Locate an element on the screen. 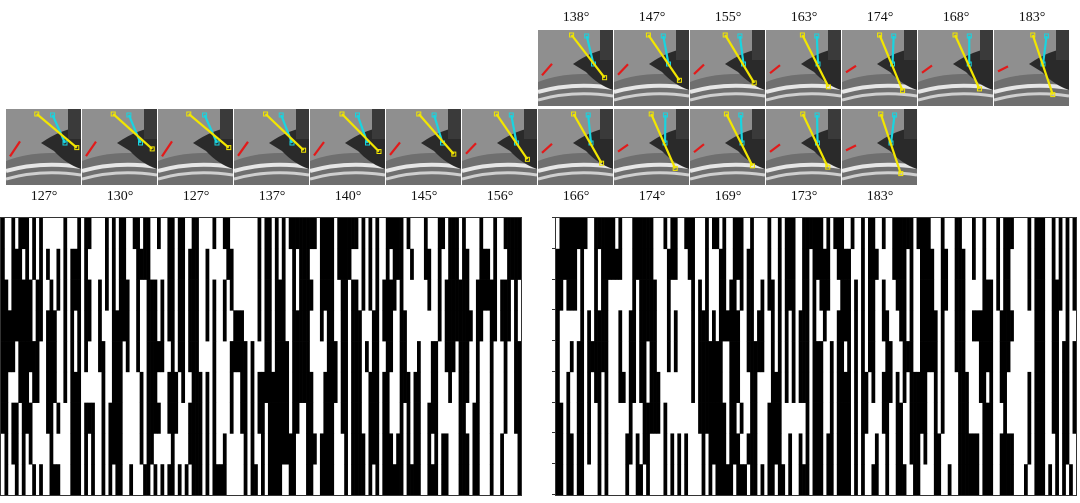 The image size is (1080, 503). top-angle-label-6: 168° is located at coordinates (956, 17).